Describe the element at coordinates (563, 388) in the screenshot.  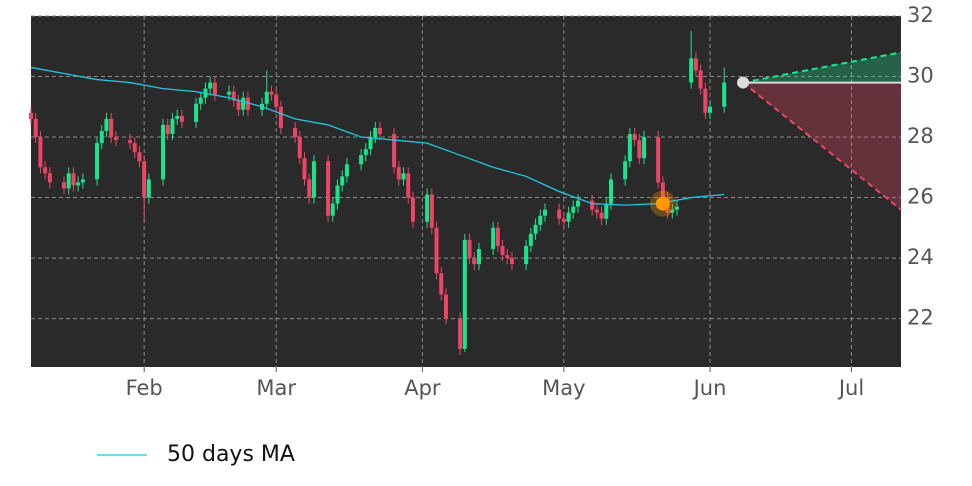
I see `x-tick-label: May` at that location.